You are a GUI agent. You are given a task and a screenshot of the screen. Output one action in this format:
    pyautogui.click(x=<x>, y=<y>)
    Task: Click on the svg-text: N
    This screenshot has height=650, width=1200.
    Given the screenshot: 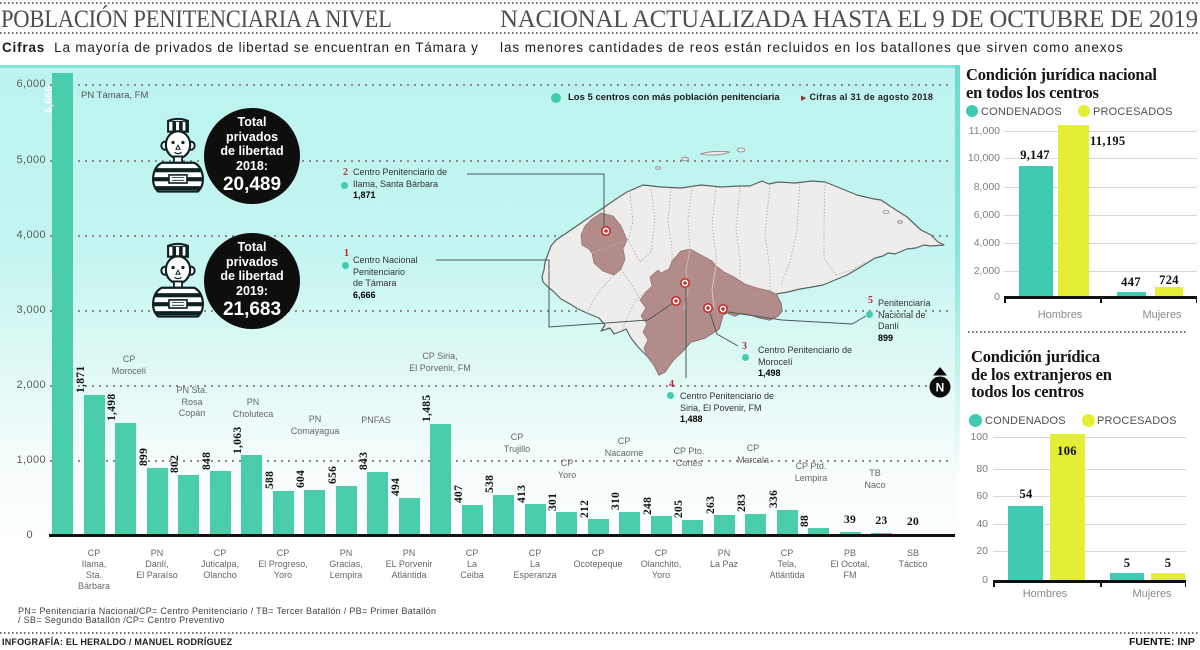 What is the action you would take?
    pyautogui.click(x=940, y=388)
    